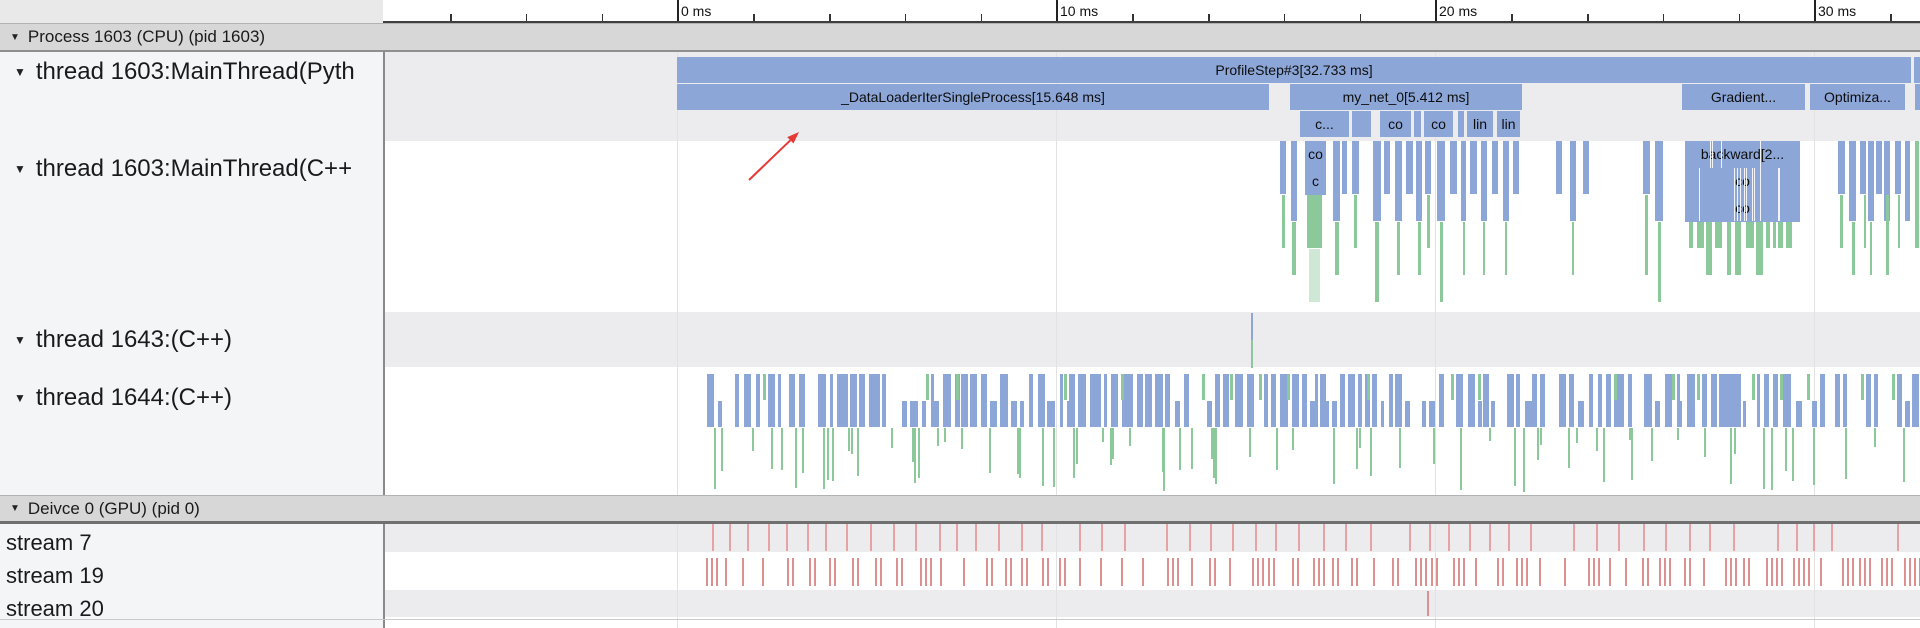 This screenshot has width=1920, height=628. I want to click on trace-event-bar: my_net_0[5.412 ms], so click(1406, 97).